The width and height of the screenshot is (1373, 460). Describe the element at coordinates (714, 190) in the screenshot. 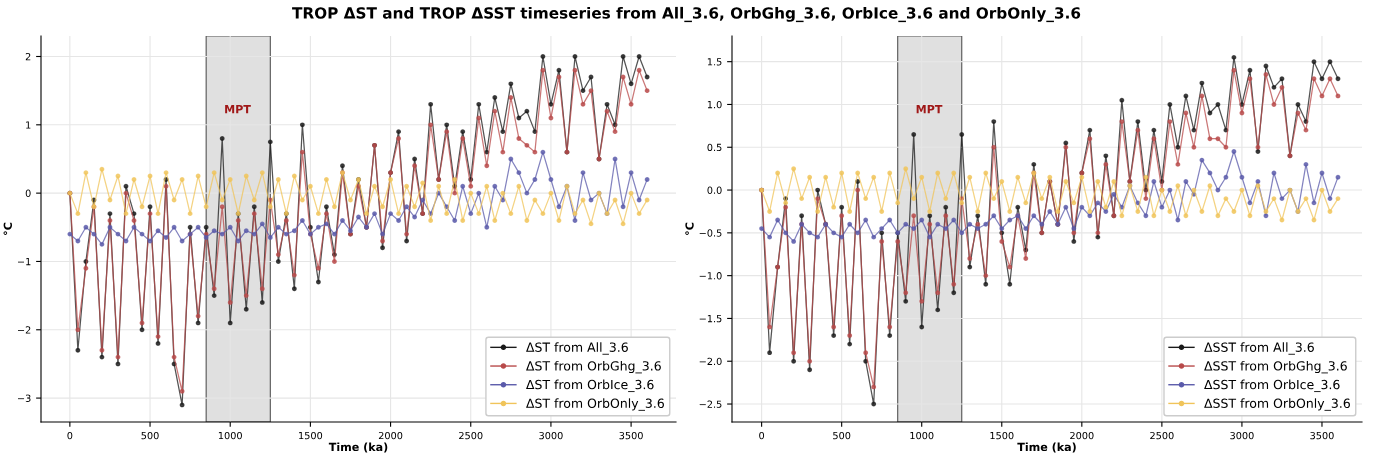

I see `y-tick-label: 0.0` at that location.